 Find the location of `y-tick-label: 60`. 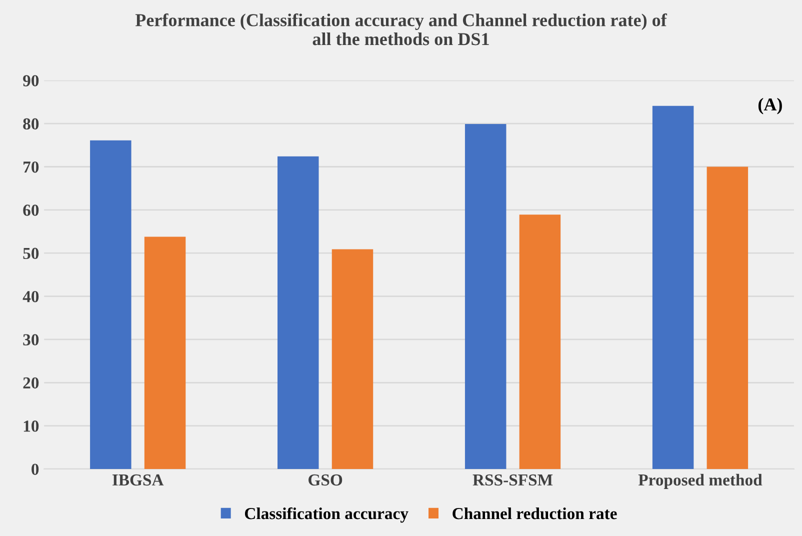

y-tick-label: 60 is located at coordinates (31, 210).